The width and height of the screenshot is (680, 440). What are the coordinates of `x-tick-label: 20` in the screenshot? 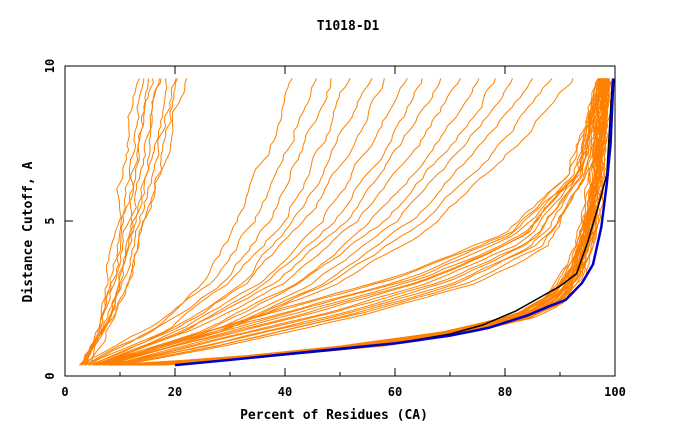 It's located at (175, 392).